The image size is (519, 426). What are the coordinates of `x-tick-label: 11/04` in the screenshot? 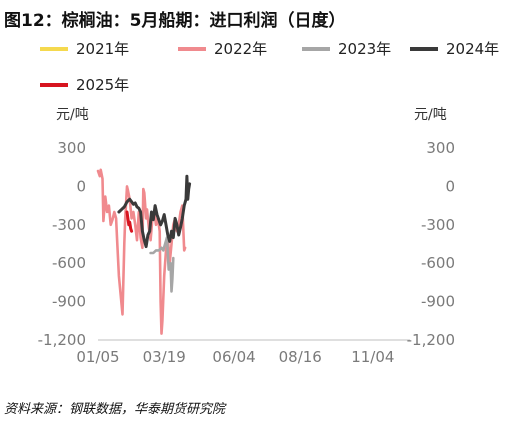 It's located at (372, 357).